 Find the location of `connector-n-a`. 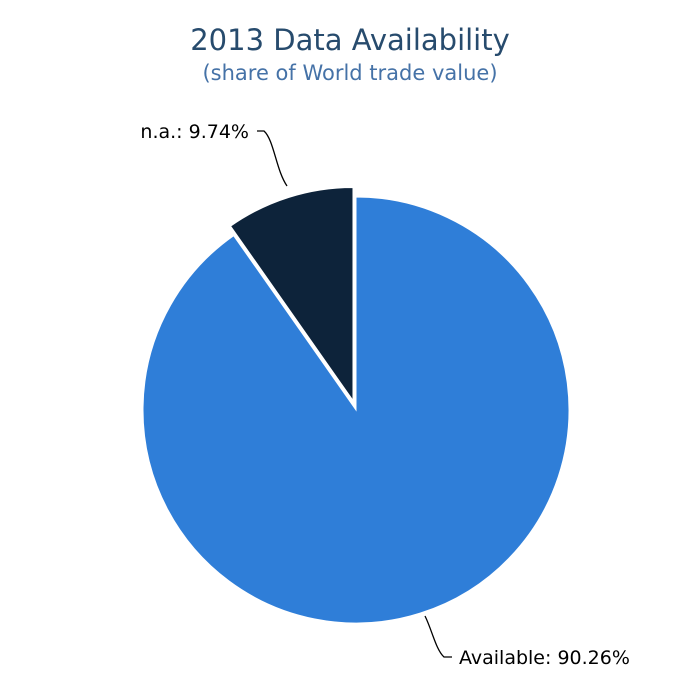

connector-n-a is located at coordinates (272, 158).